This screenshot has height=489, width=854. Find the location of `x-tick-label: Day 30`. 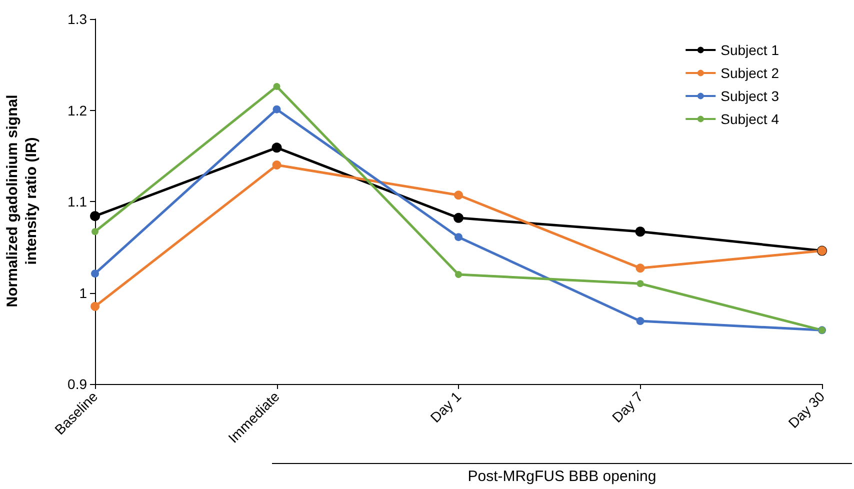

x-tick-label: Day 30 is located at coordinates (806, 409).